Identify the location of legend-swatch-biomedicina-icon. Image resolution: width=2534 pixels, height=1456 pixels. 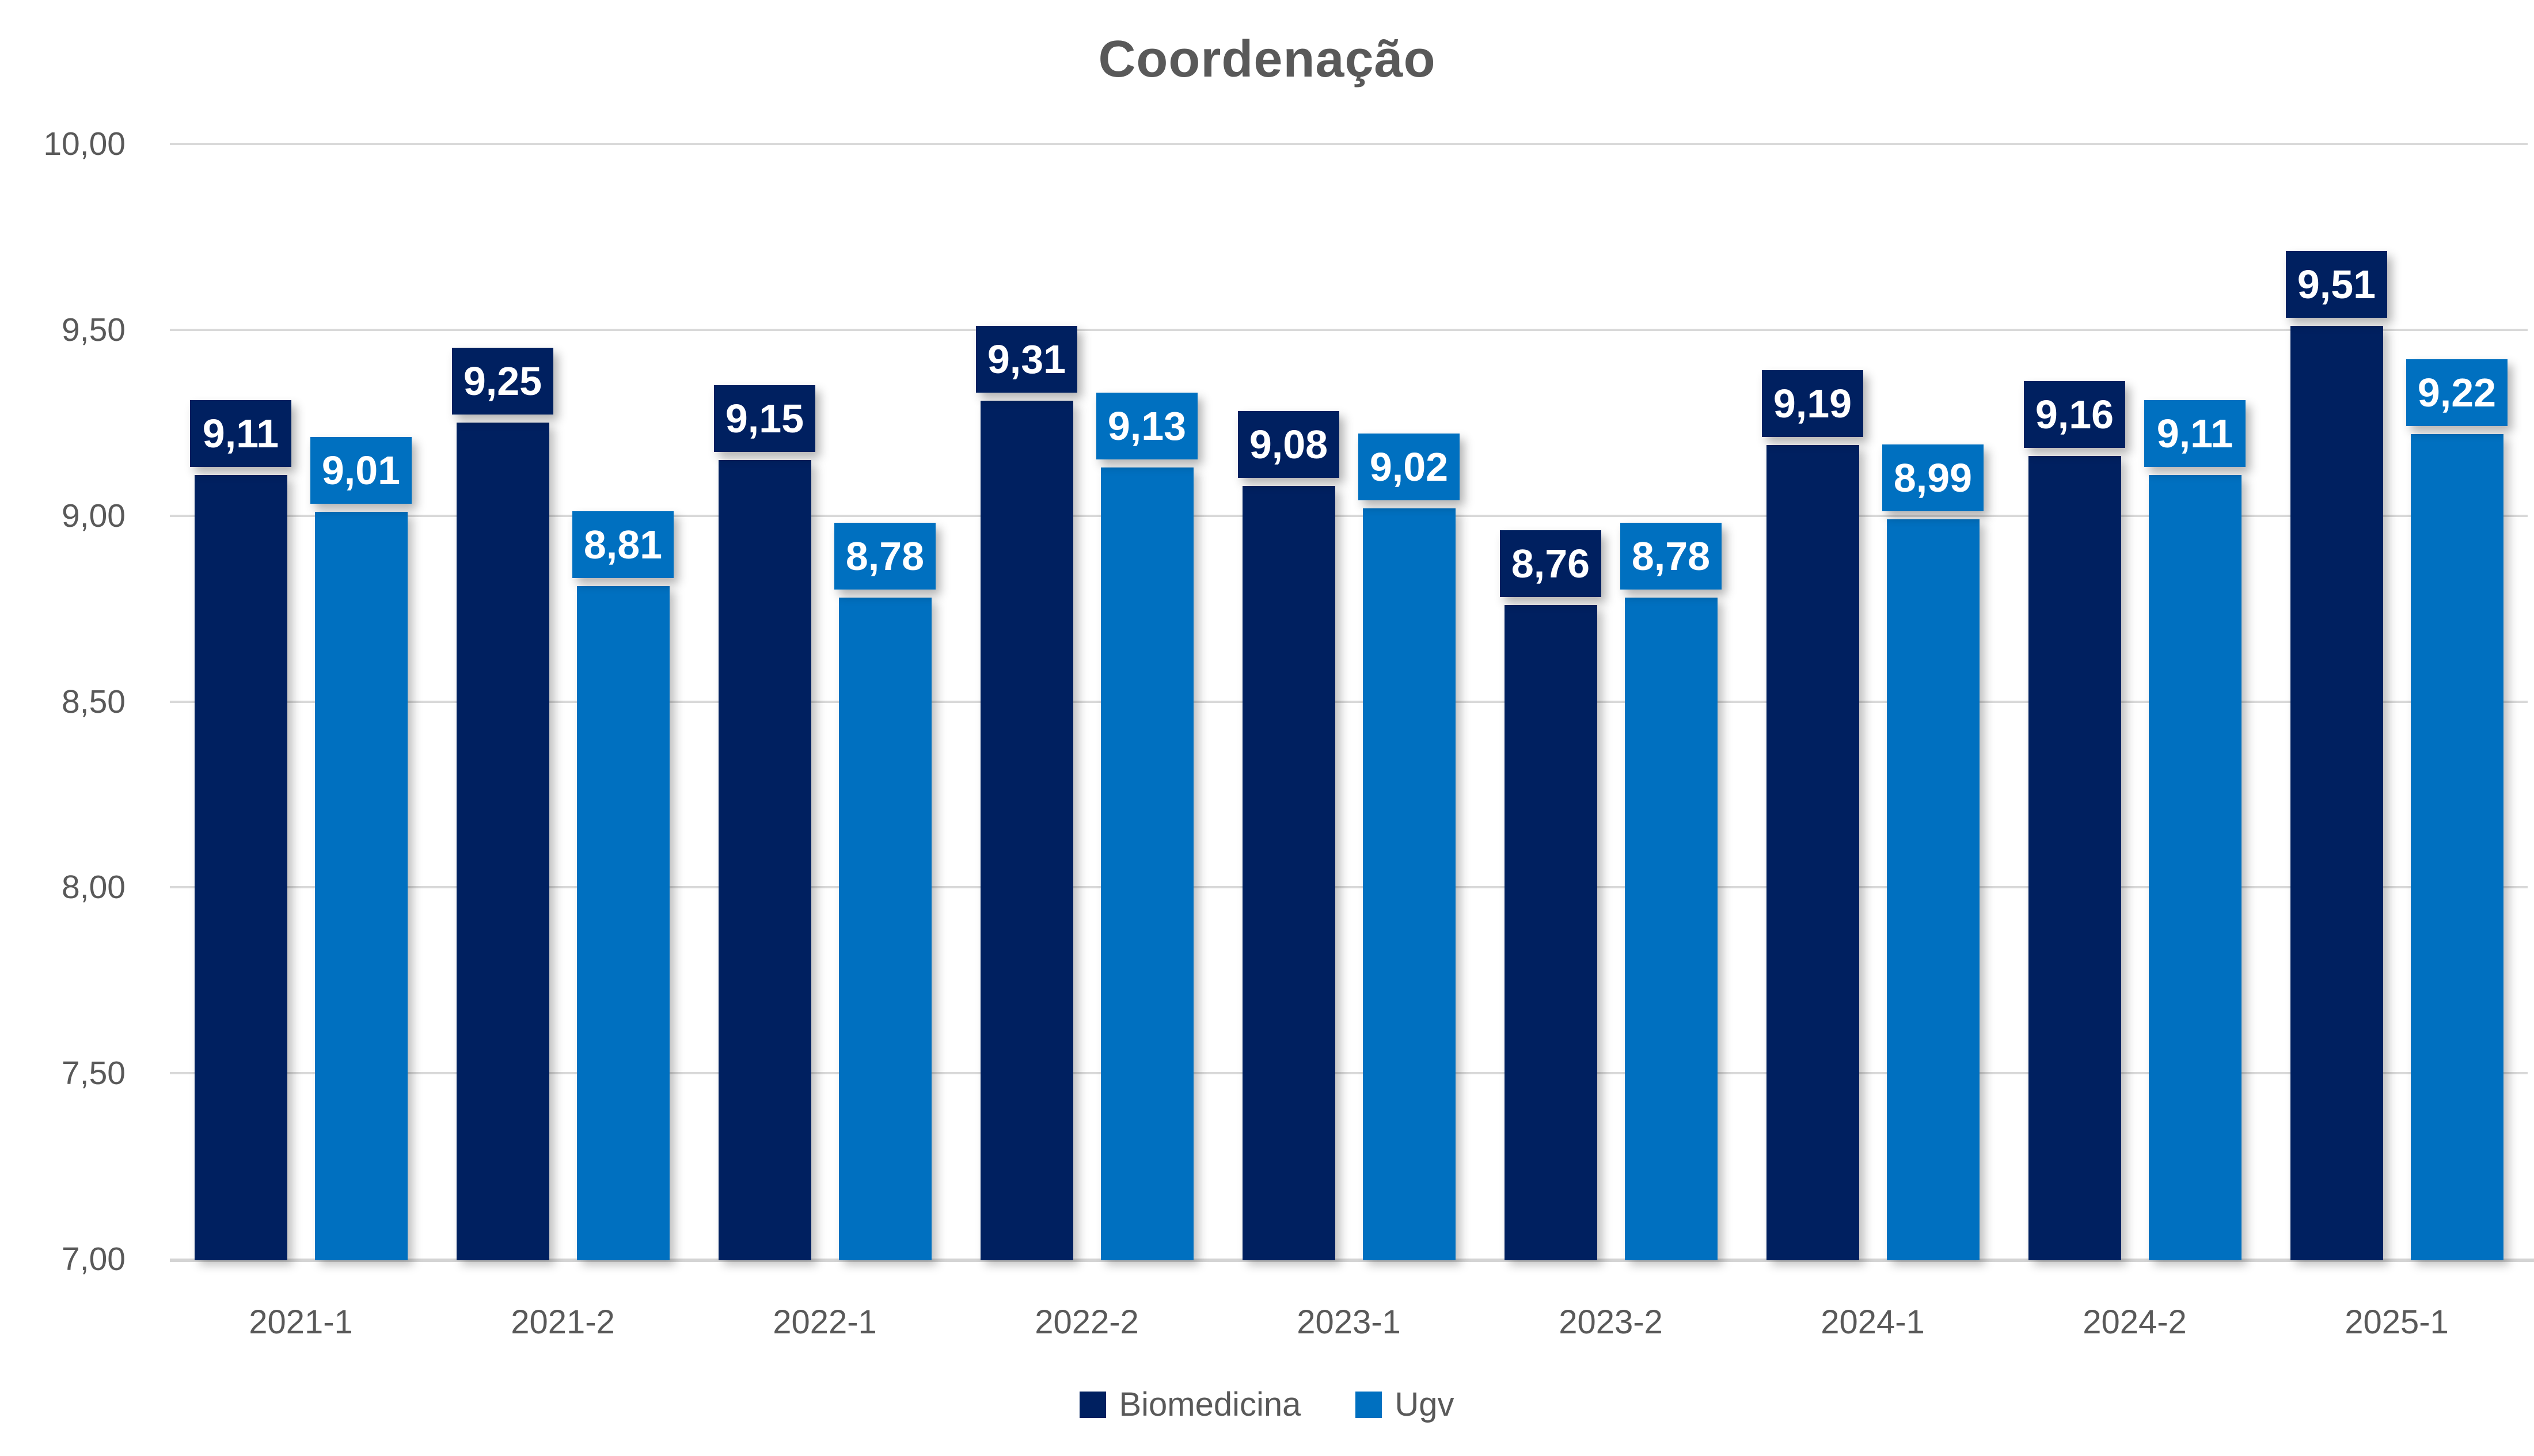
(1094, 1405).